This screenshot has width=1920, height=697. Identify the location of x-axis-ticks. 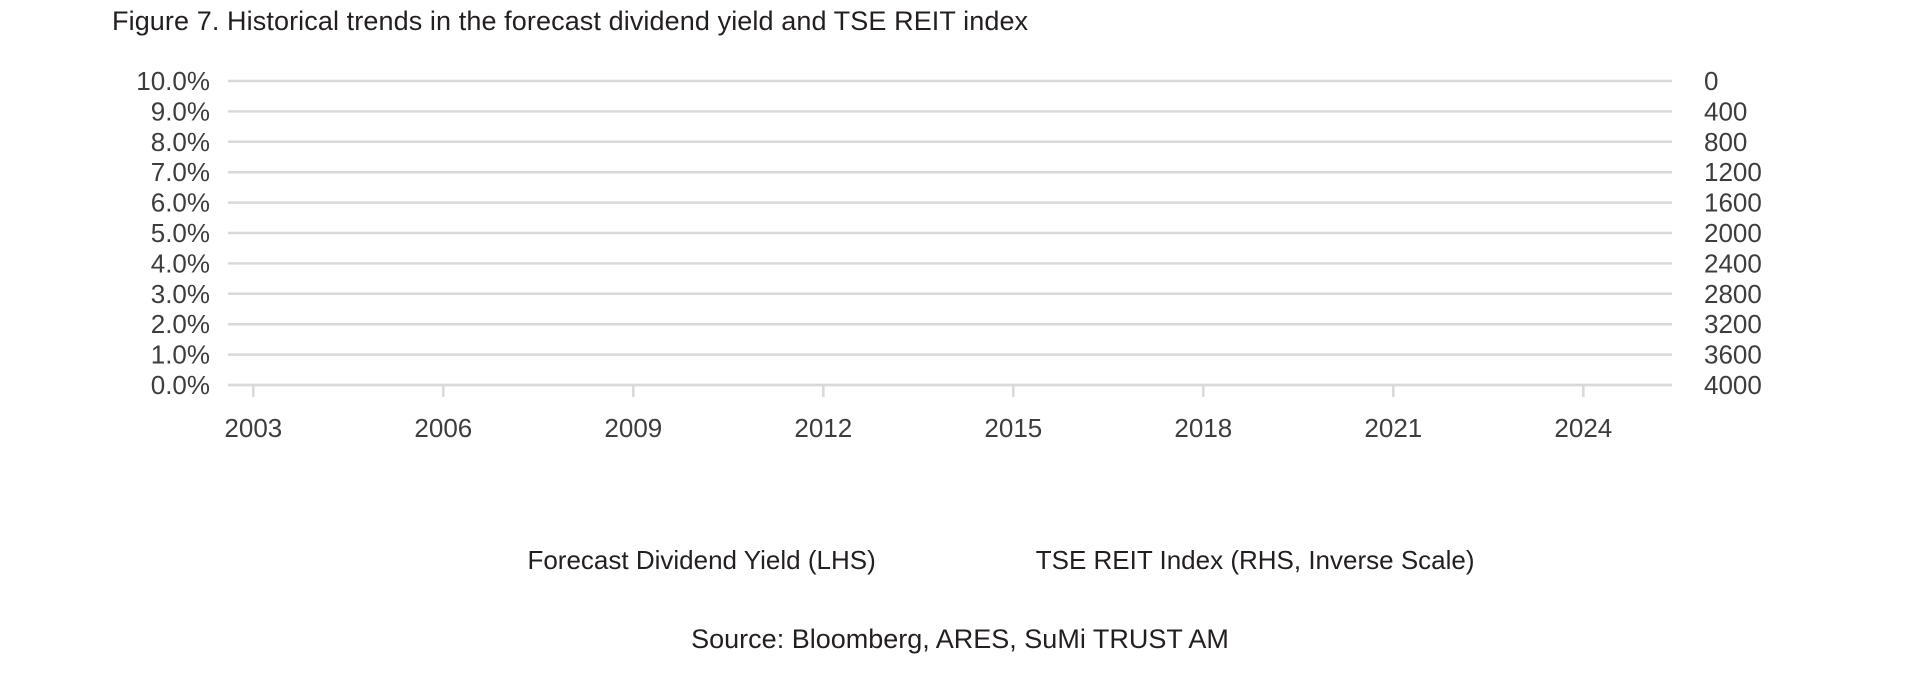
(950, 390).